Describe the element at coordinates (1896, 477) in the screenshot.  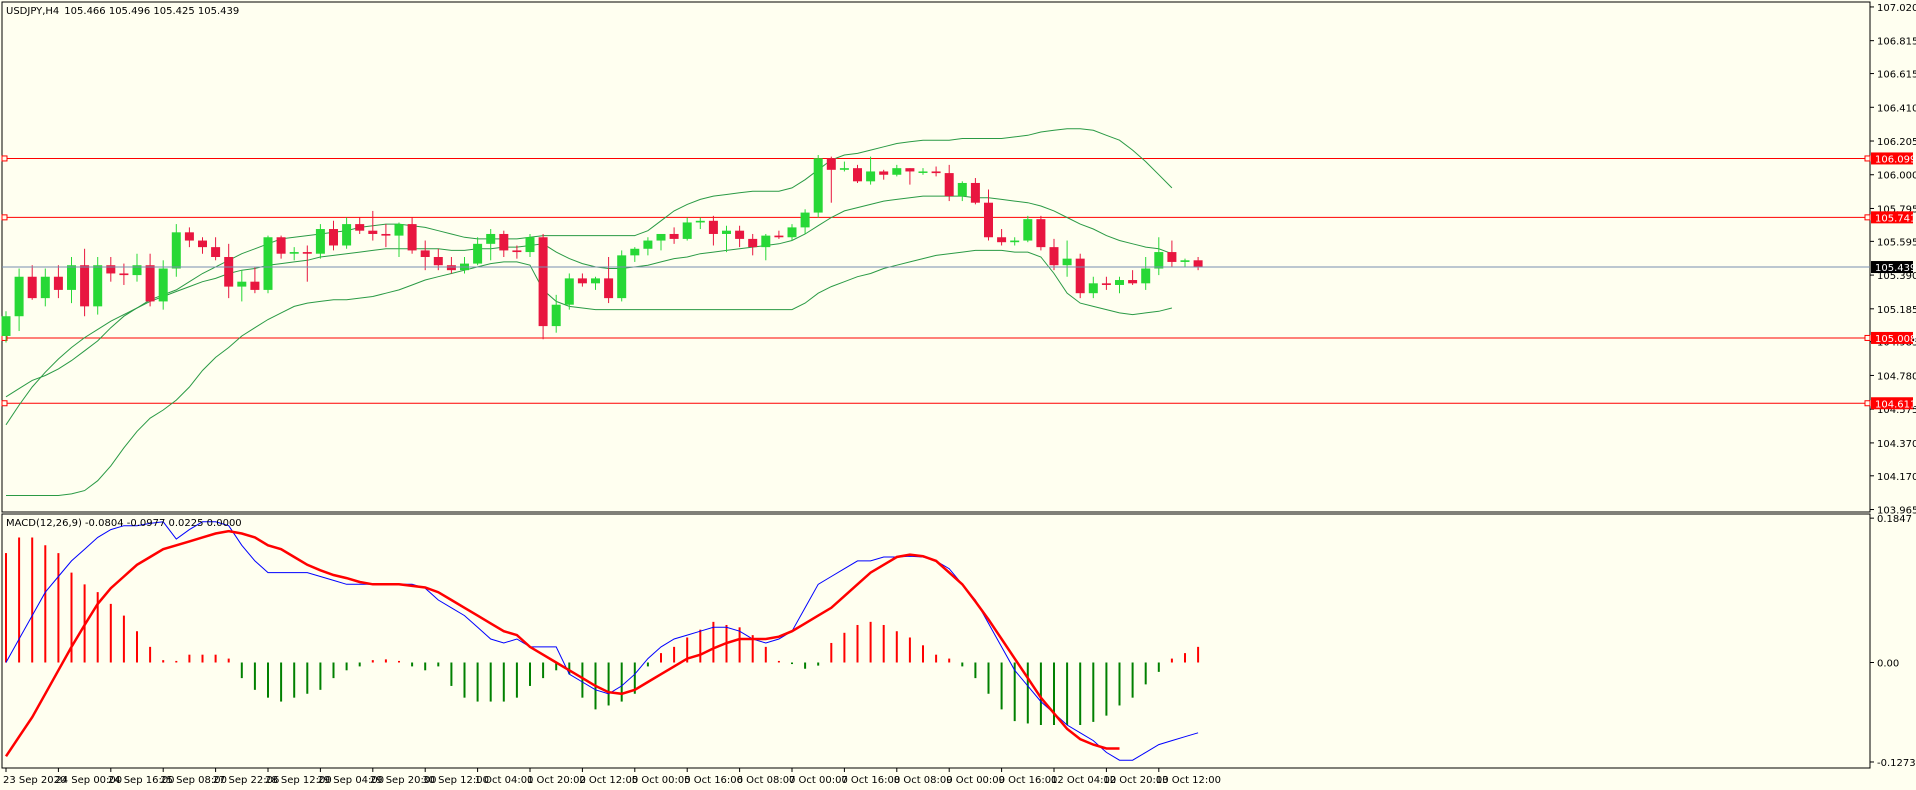
I see `price-tick-label-14: 104.170` at that location.